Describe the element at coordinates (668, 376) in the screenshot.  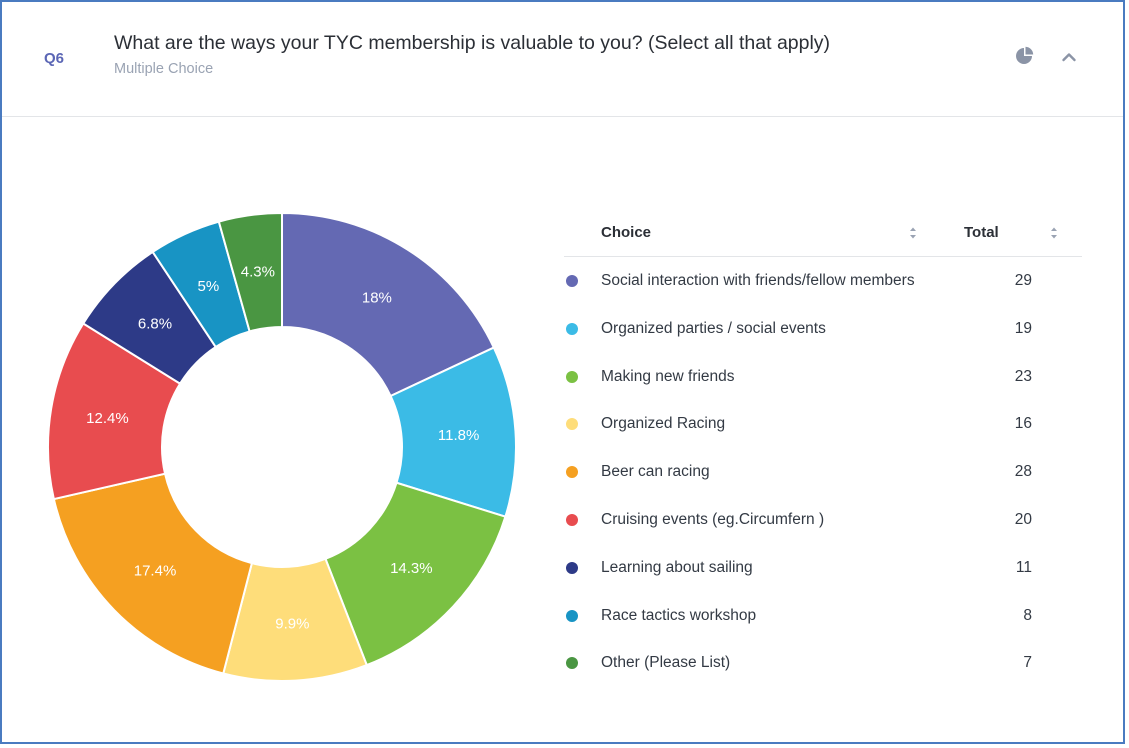
I see `choice-label: Making new friends` at that location.